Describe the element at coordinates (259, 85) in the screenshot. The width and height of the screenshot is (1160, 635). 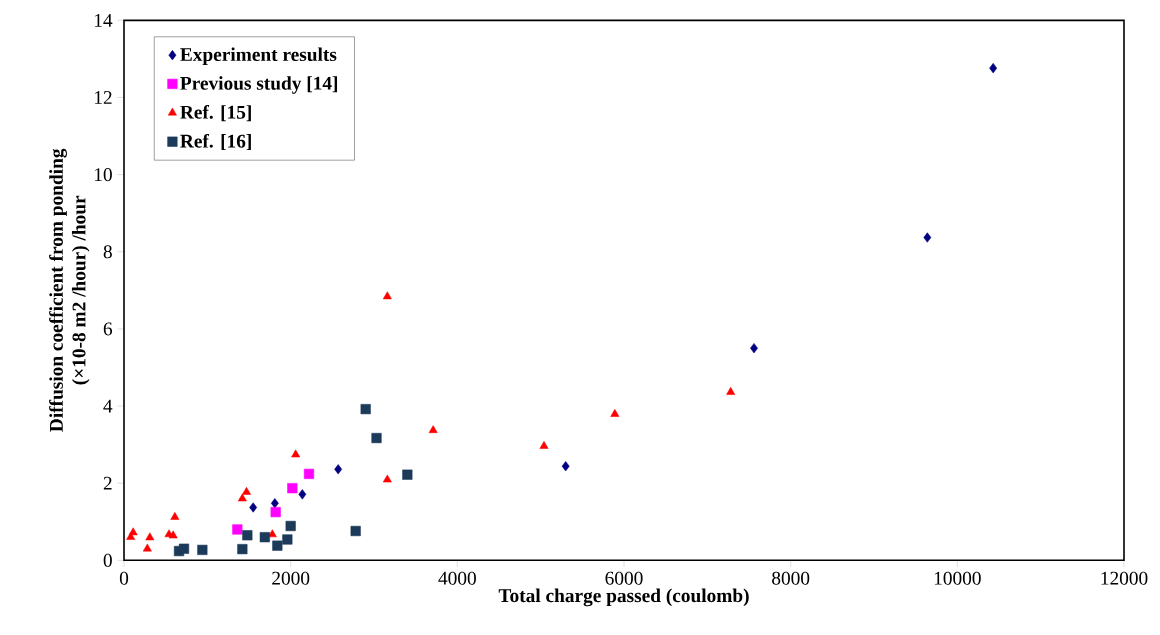
I see `legend-label: Previous study [14]` at that location.